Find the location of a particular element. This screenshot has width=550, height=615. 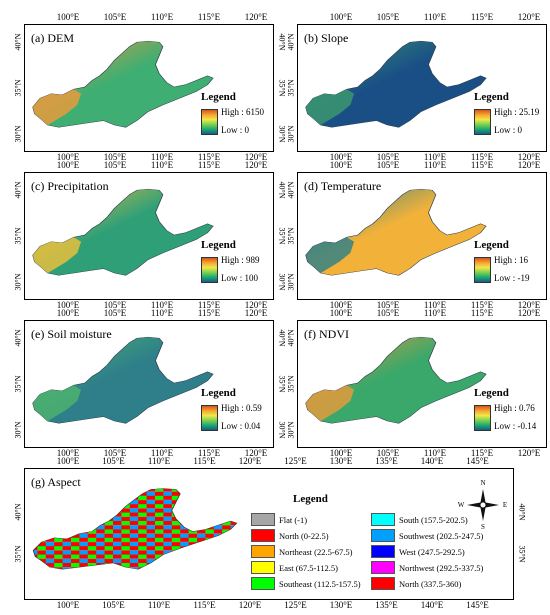

aspect-legend-label: North (0-22.5) is located at coordinates (304, 535).